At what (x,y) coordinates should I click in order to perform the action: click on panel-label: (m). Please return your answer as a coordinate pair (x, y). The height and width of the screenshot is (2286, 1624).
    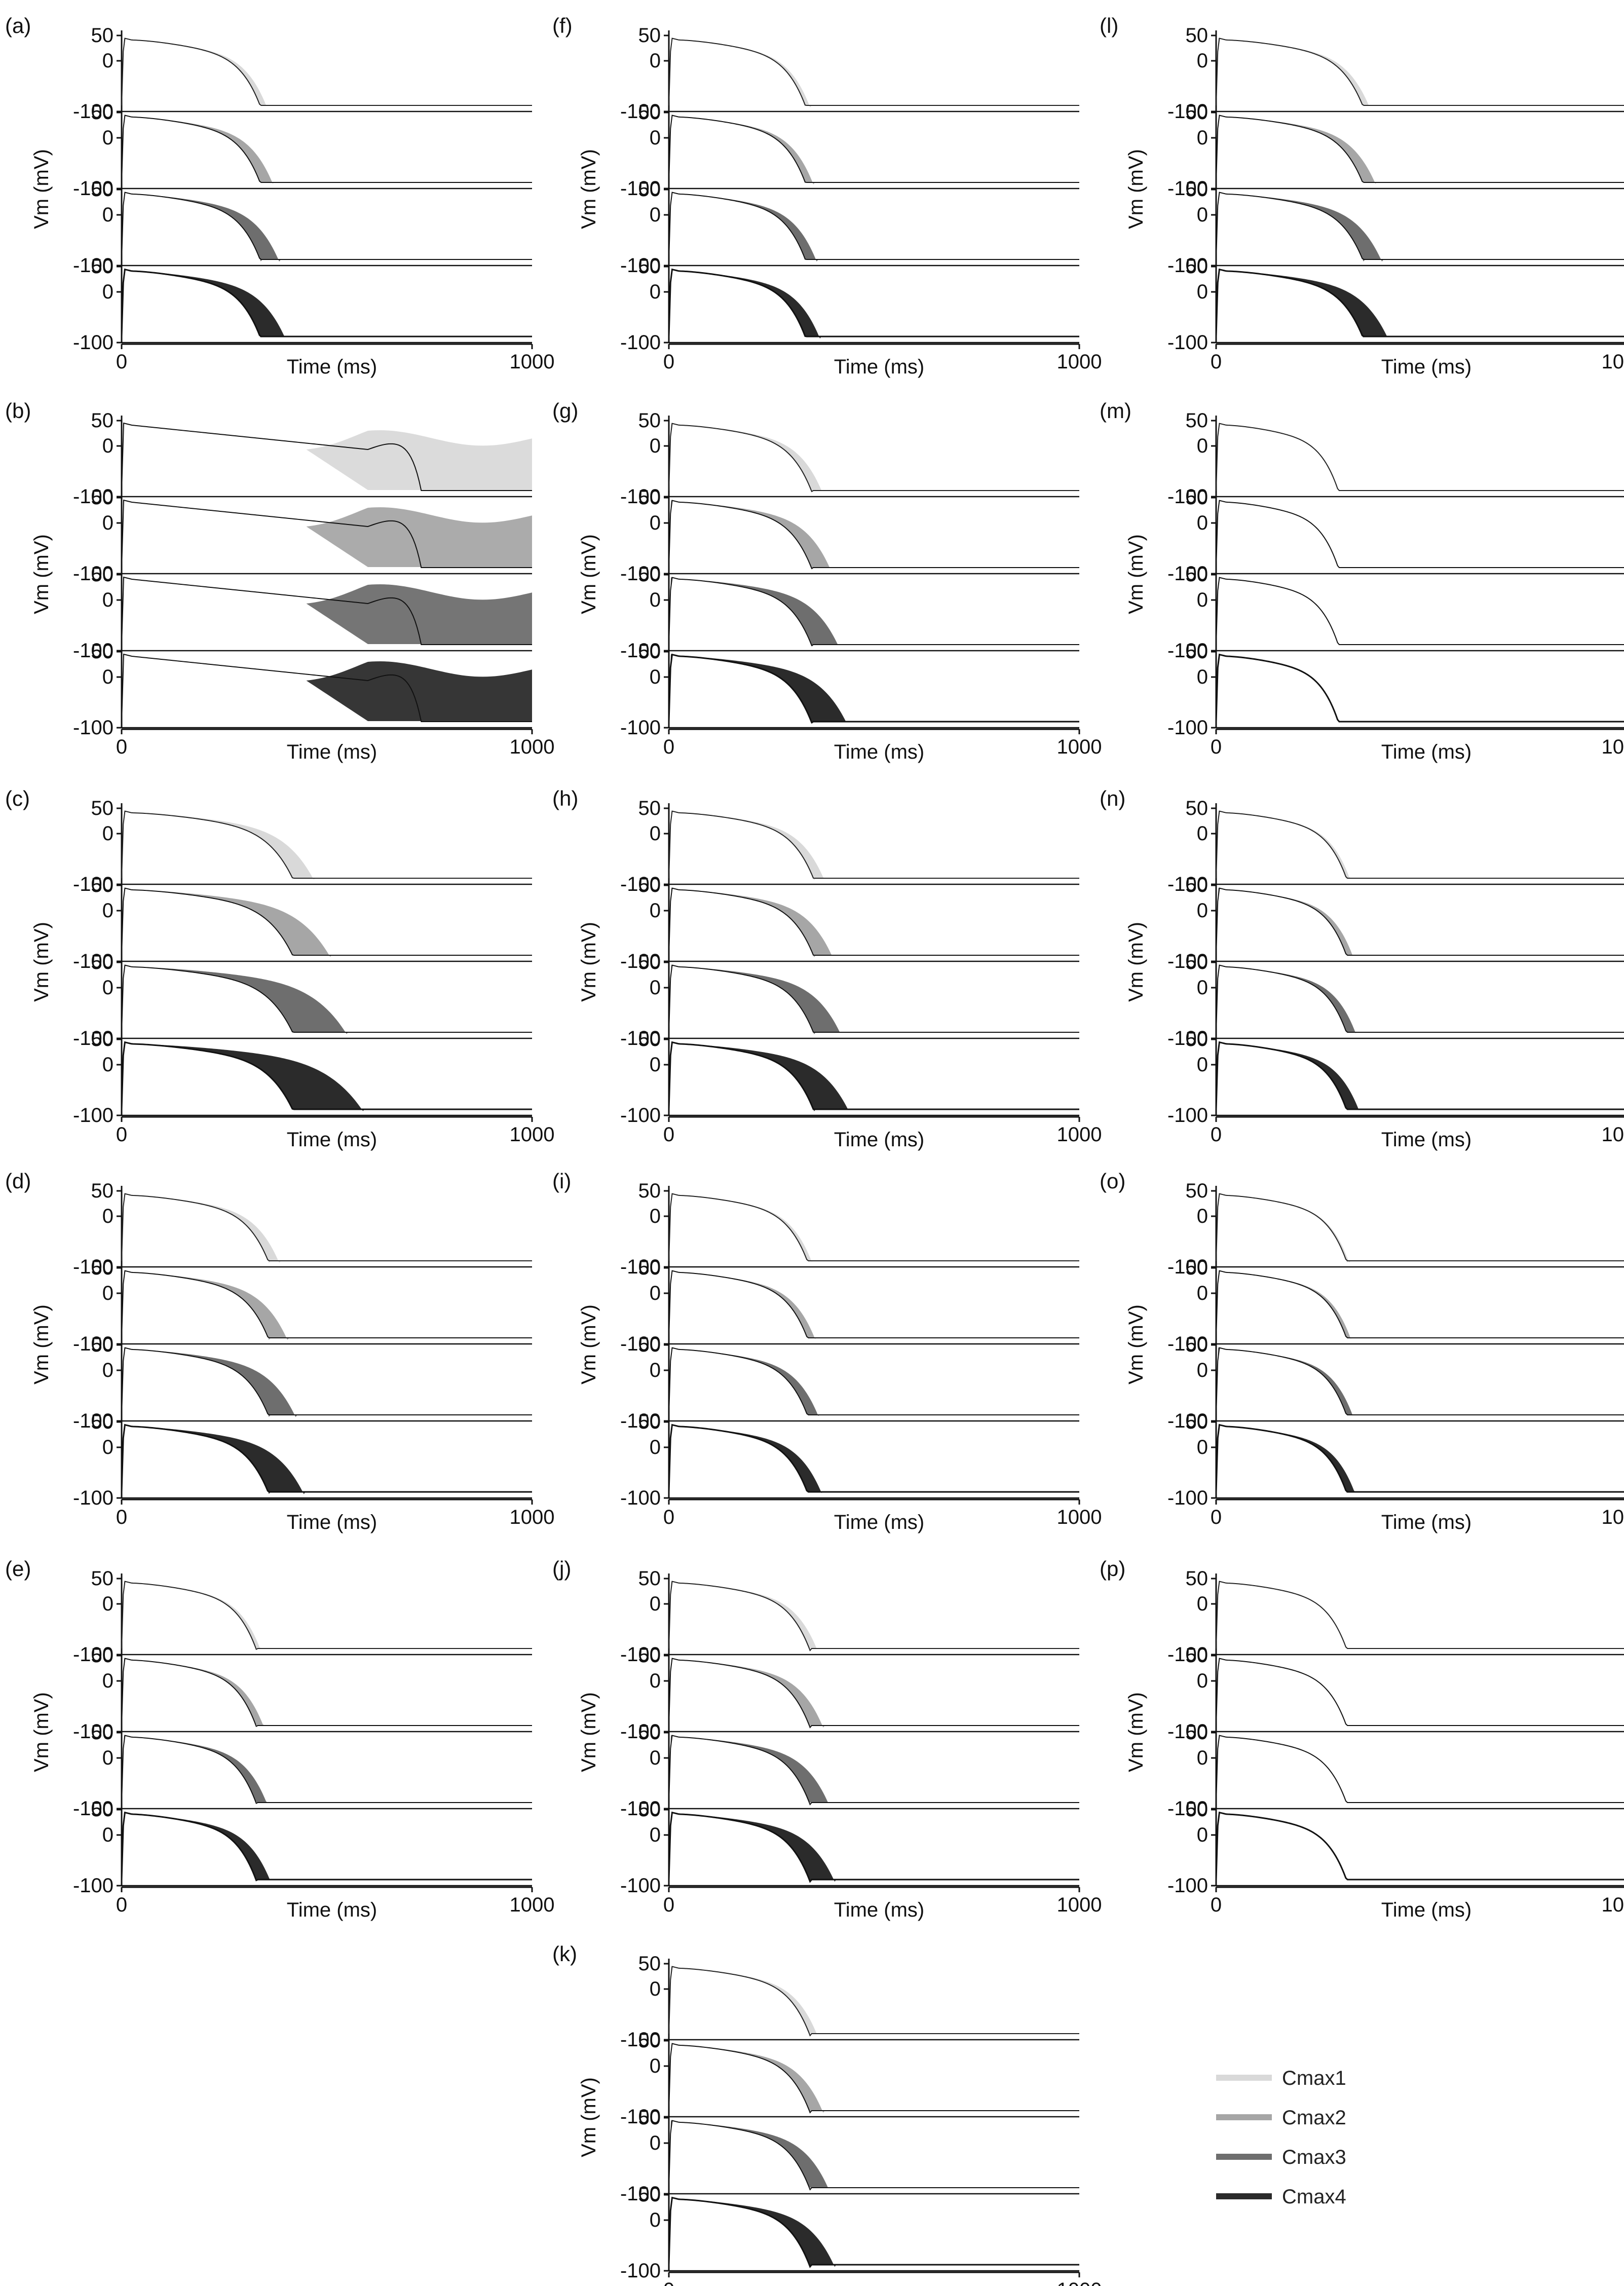
    Looking at the image, I should click on (1115, 411).